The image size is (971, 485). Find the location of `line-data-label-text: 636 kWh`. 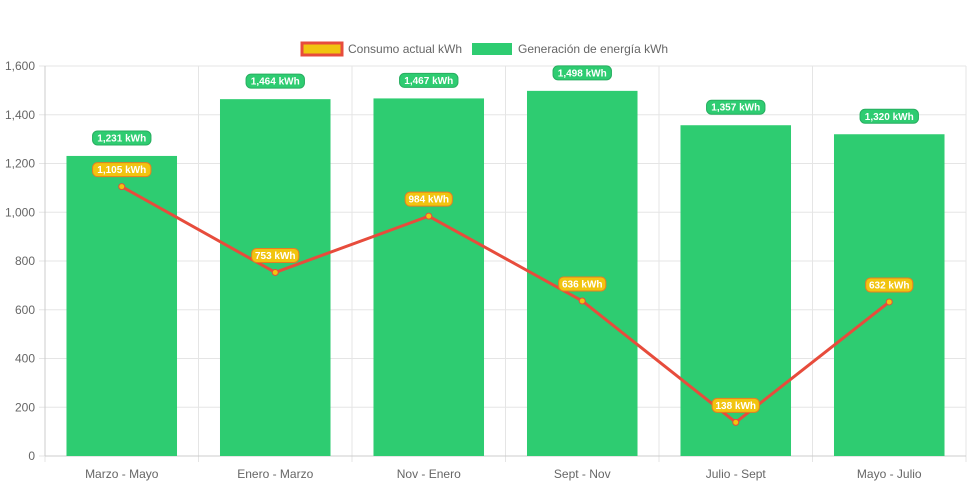

line-data-label-text: 636 kWh is located at coordinates (582, 284).